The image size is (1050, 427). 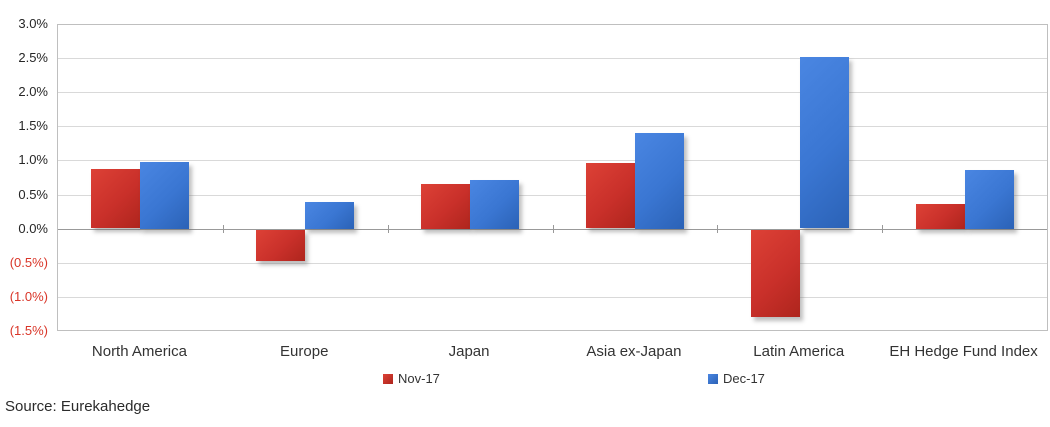 I want to click on category-label: EH Hedge Fund Index, so click(x=963, y=351).